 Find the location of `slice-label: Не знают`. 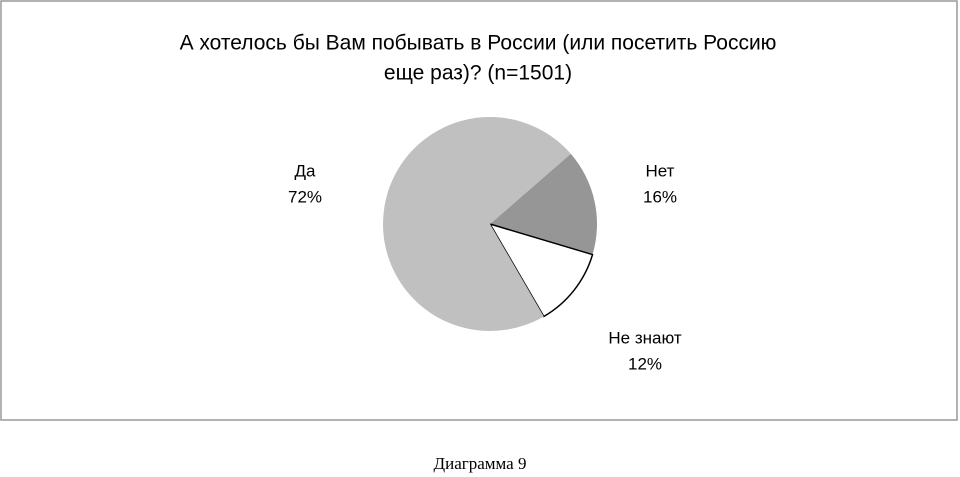

slice-label: Не знают is located at coordinates (644, 337).